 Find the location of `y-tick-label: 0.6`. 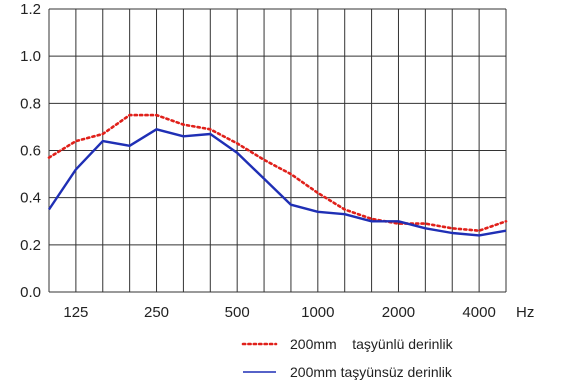

y-tick-label: 0.6 is located at coordinates (30, 151).